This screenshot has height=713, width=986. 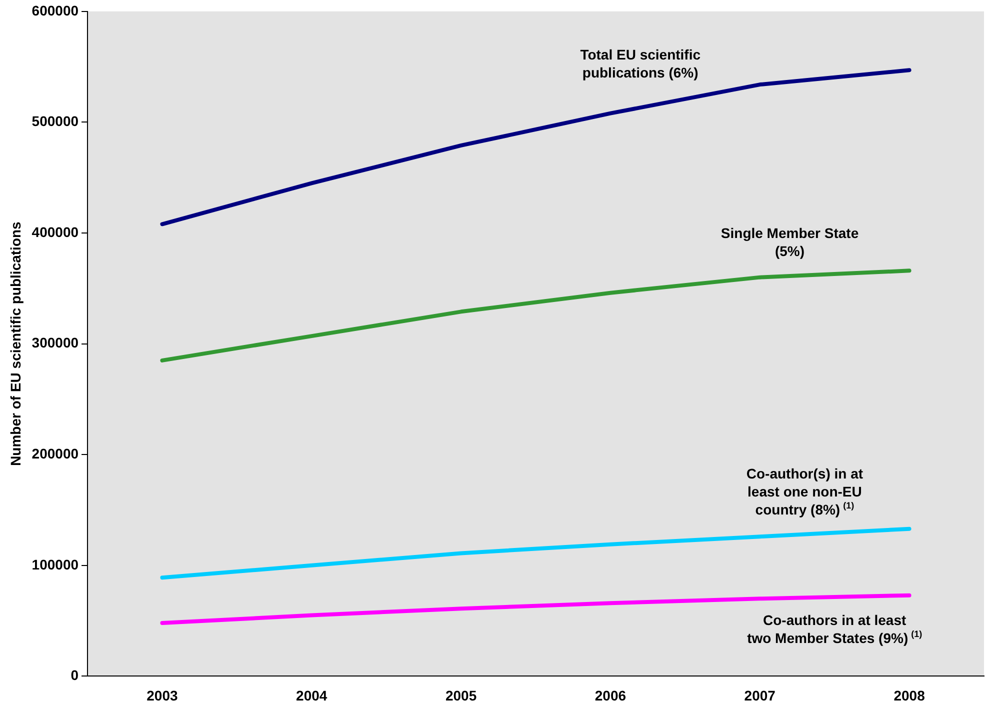 What do you see at coordinates (162, 695) in the screenshot?
I see `x-tick-label: 2003` at bounding box center [162, 695].